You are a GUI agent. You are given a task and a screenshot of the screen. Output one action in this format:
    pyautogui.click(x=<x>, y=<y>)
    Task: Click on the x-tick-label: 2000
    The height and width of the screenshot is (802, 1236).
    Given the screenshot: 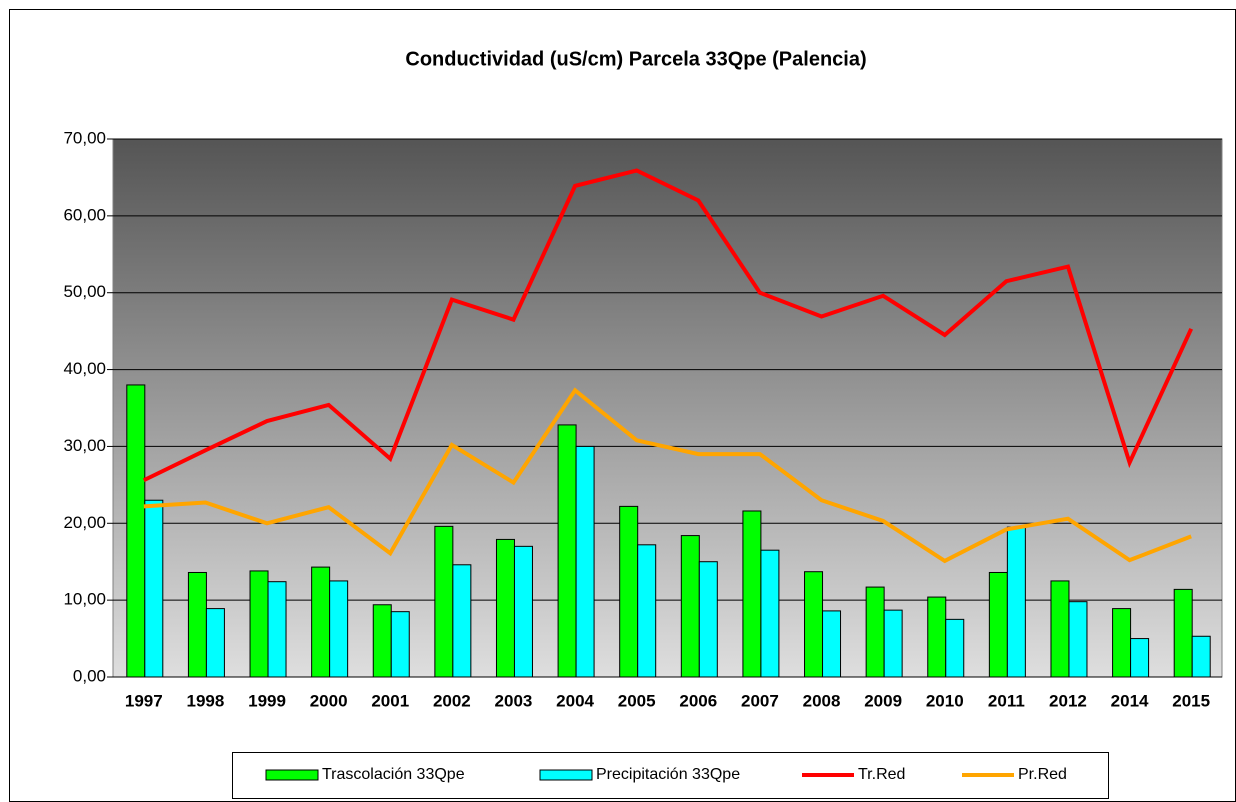 What is the action you would take?
    pyautogui.click(x=329, y=700)
    